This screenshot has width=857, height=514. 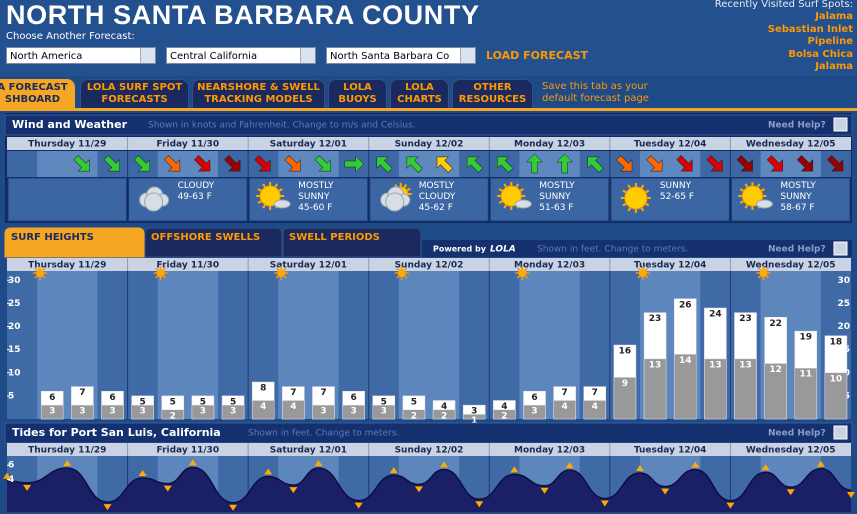 I want to click on surf-title-bar, so click(x=637, y=248).